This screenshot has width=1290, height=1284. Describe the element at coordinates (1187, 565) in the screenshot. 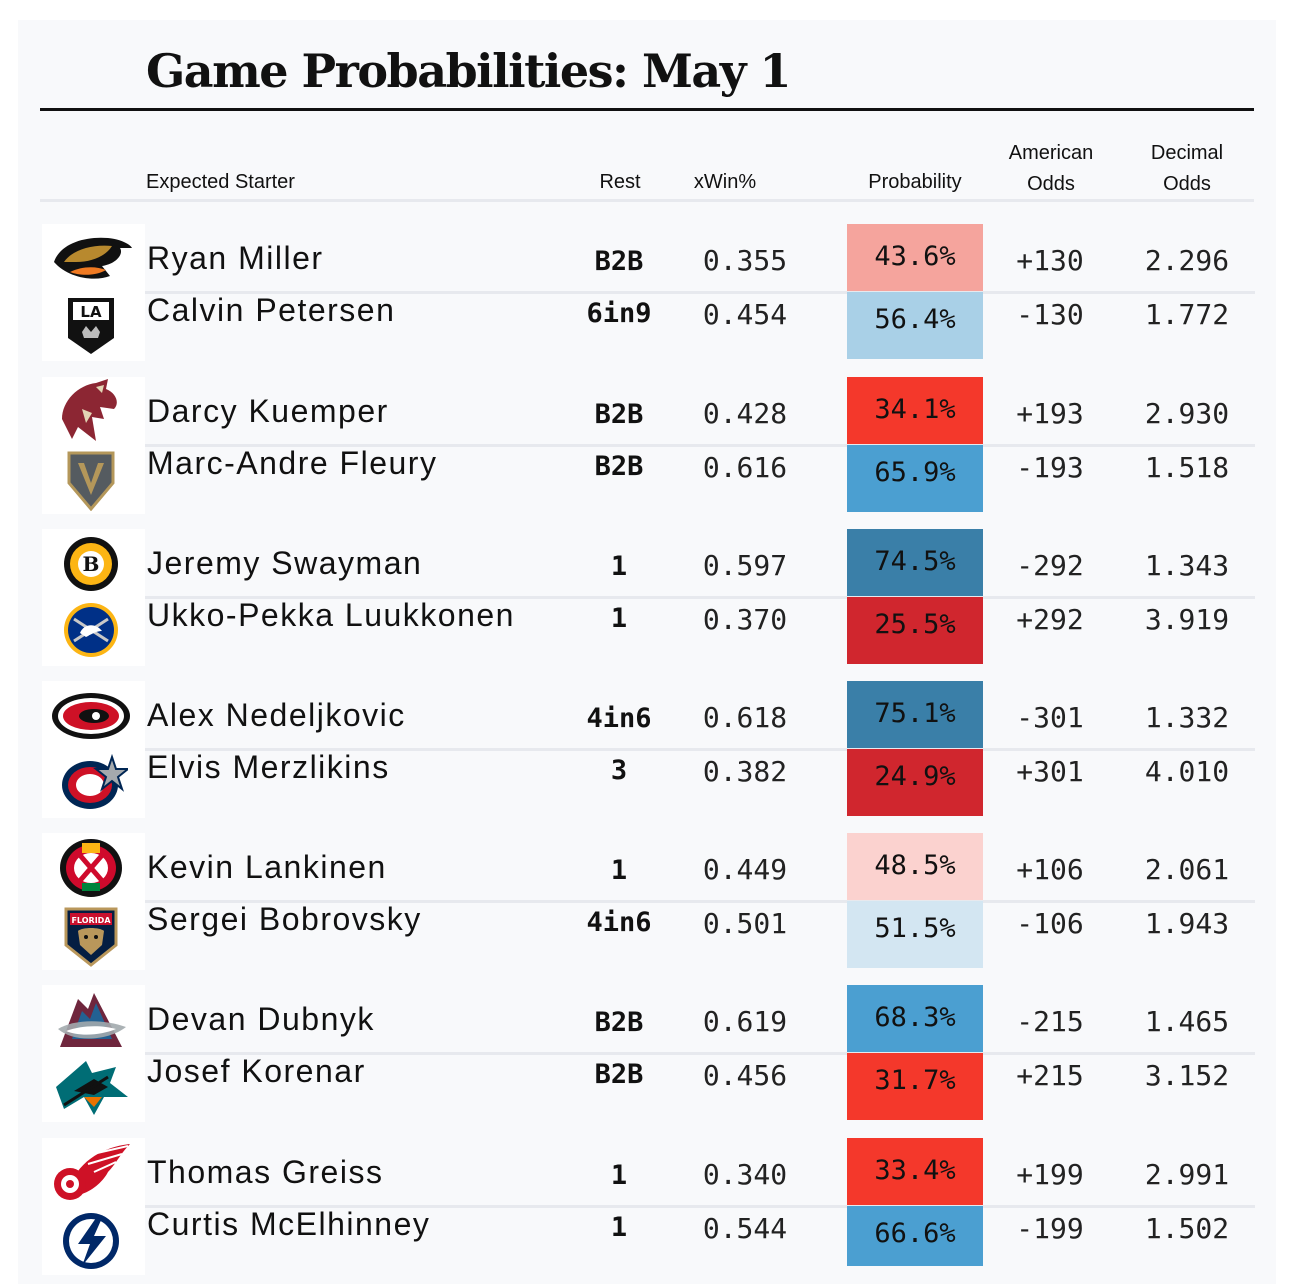

I see `decimal-odds-value: 1.343` at that location.